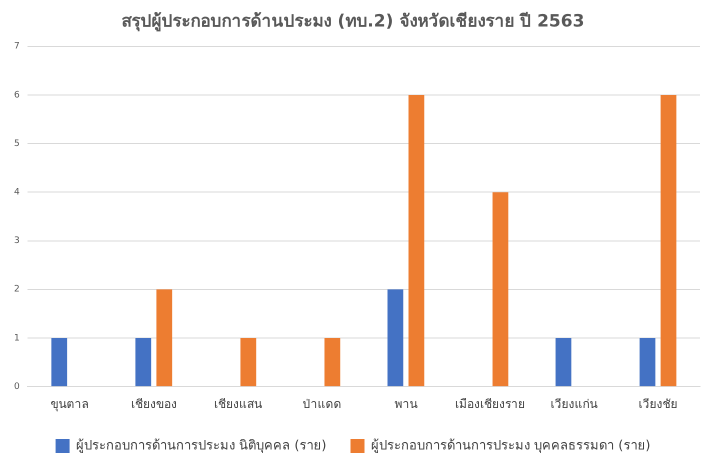 Image resolution: width=720 pixels, height=469 pixels. What do you see at coordinates (201, 446) in the screenshot?
I see `legend-label: ผู้ประกอบการด้านการประมง นิติบุคคล (ราย)` at bounding box center [201, 446].